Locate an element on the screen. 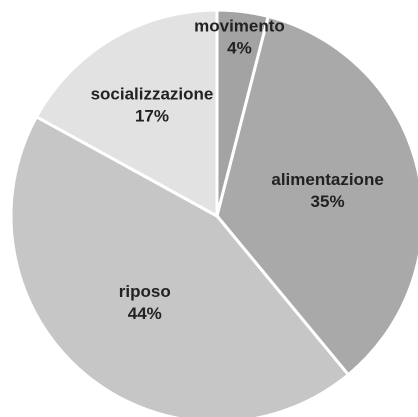  slice-value-riposo: 44% is located at coordinates (145, 313).